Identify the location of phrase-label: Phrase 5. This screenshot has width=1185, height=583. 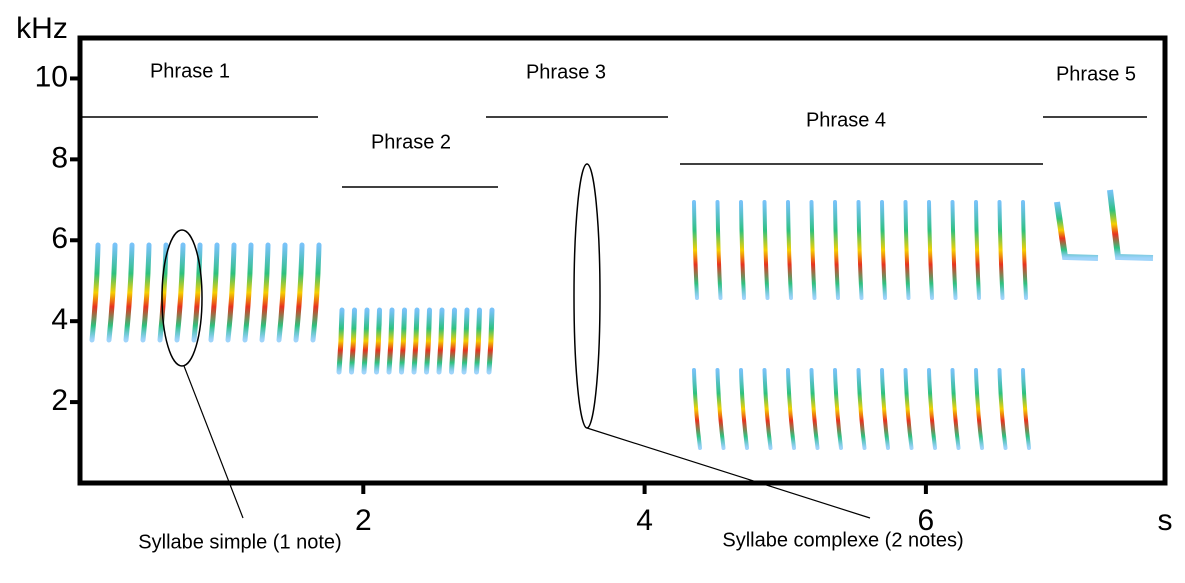
(1096, 74).